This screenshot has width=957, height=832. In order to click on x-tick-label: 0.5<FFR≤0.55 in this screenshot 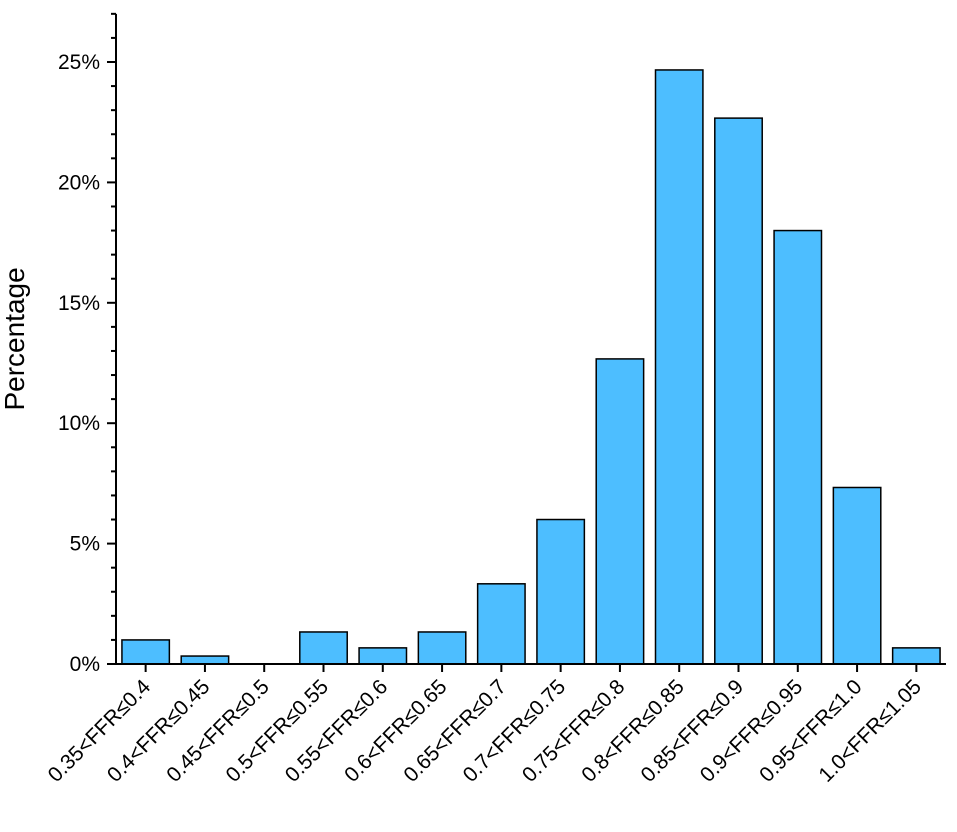, I will do `click(278, 731)`.